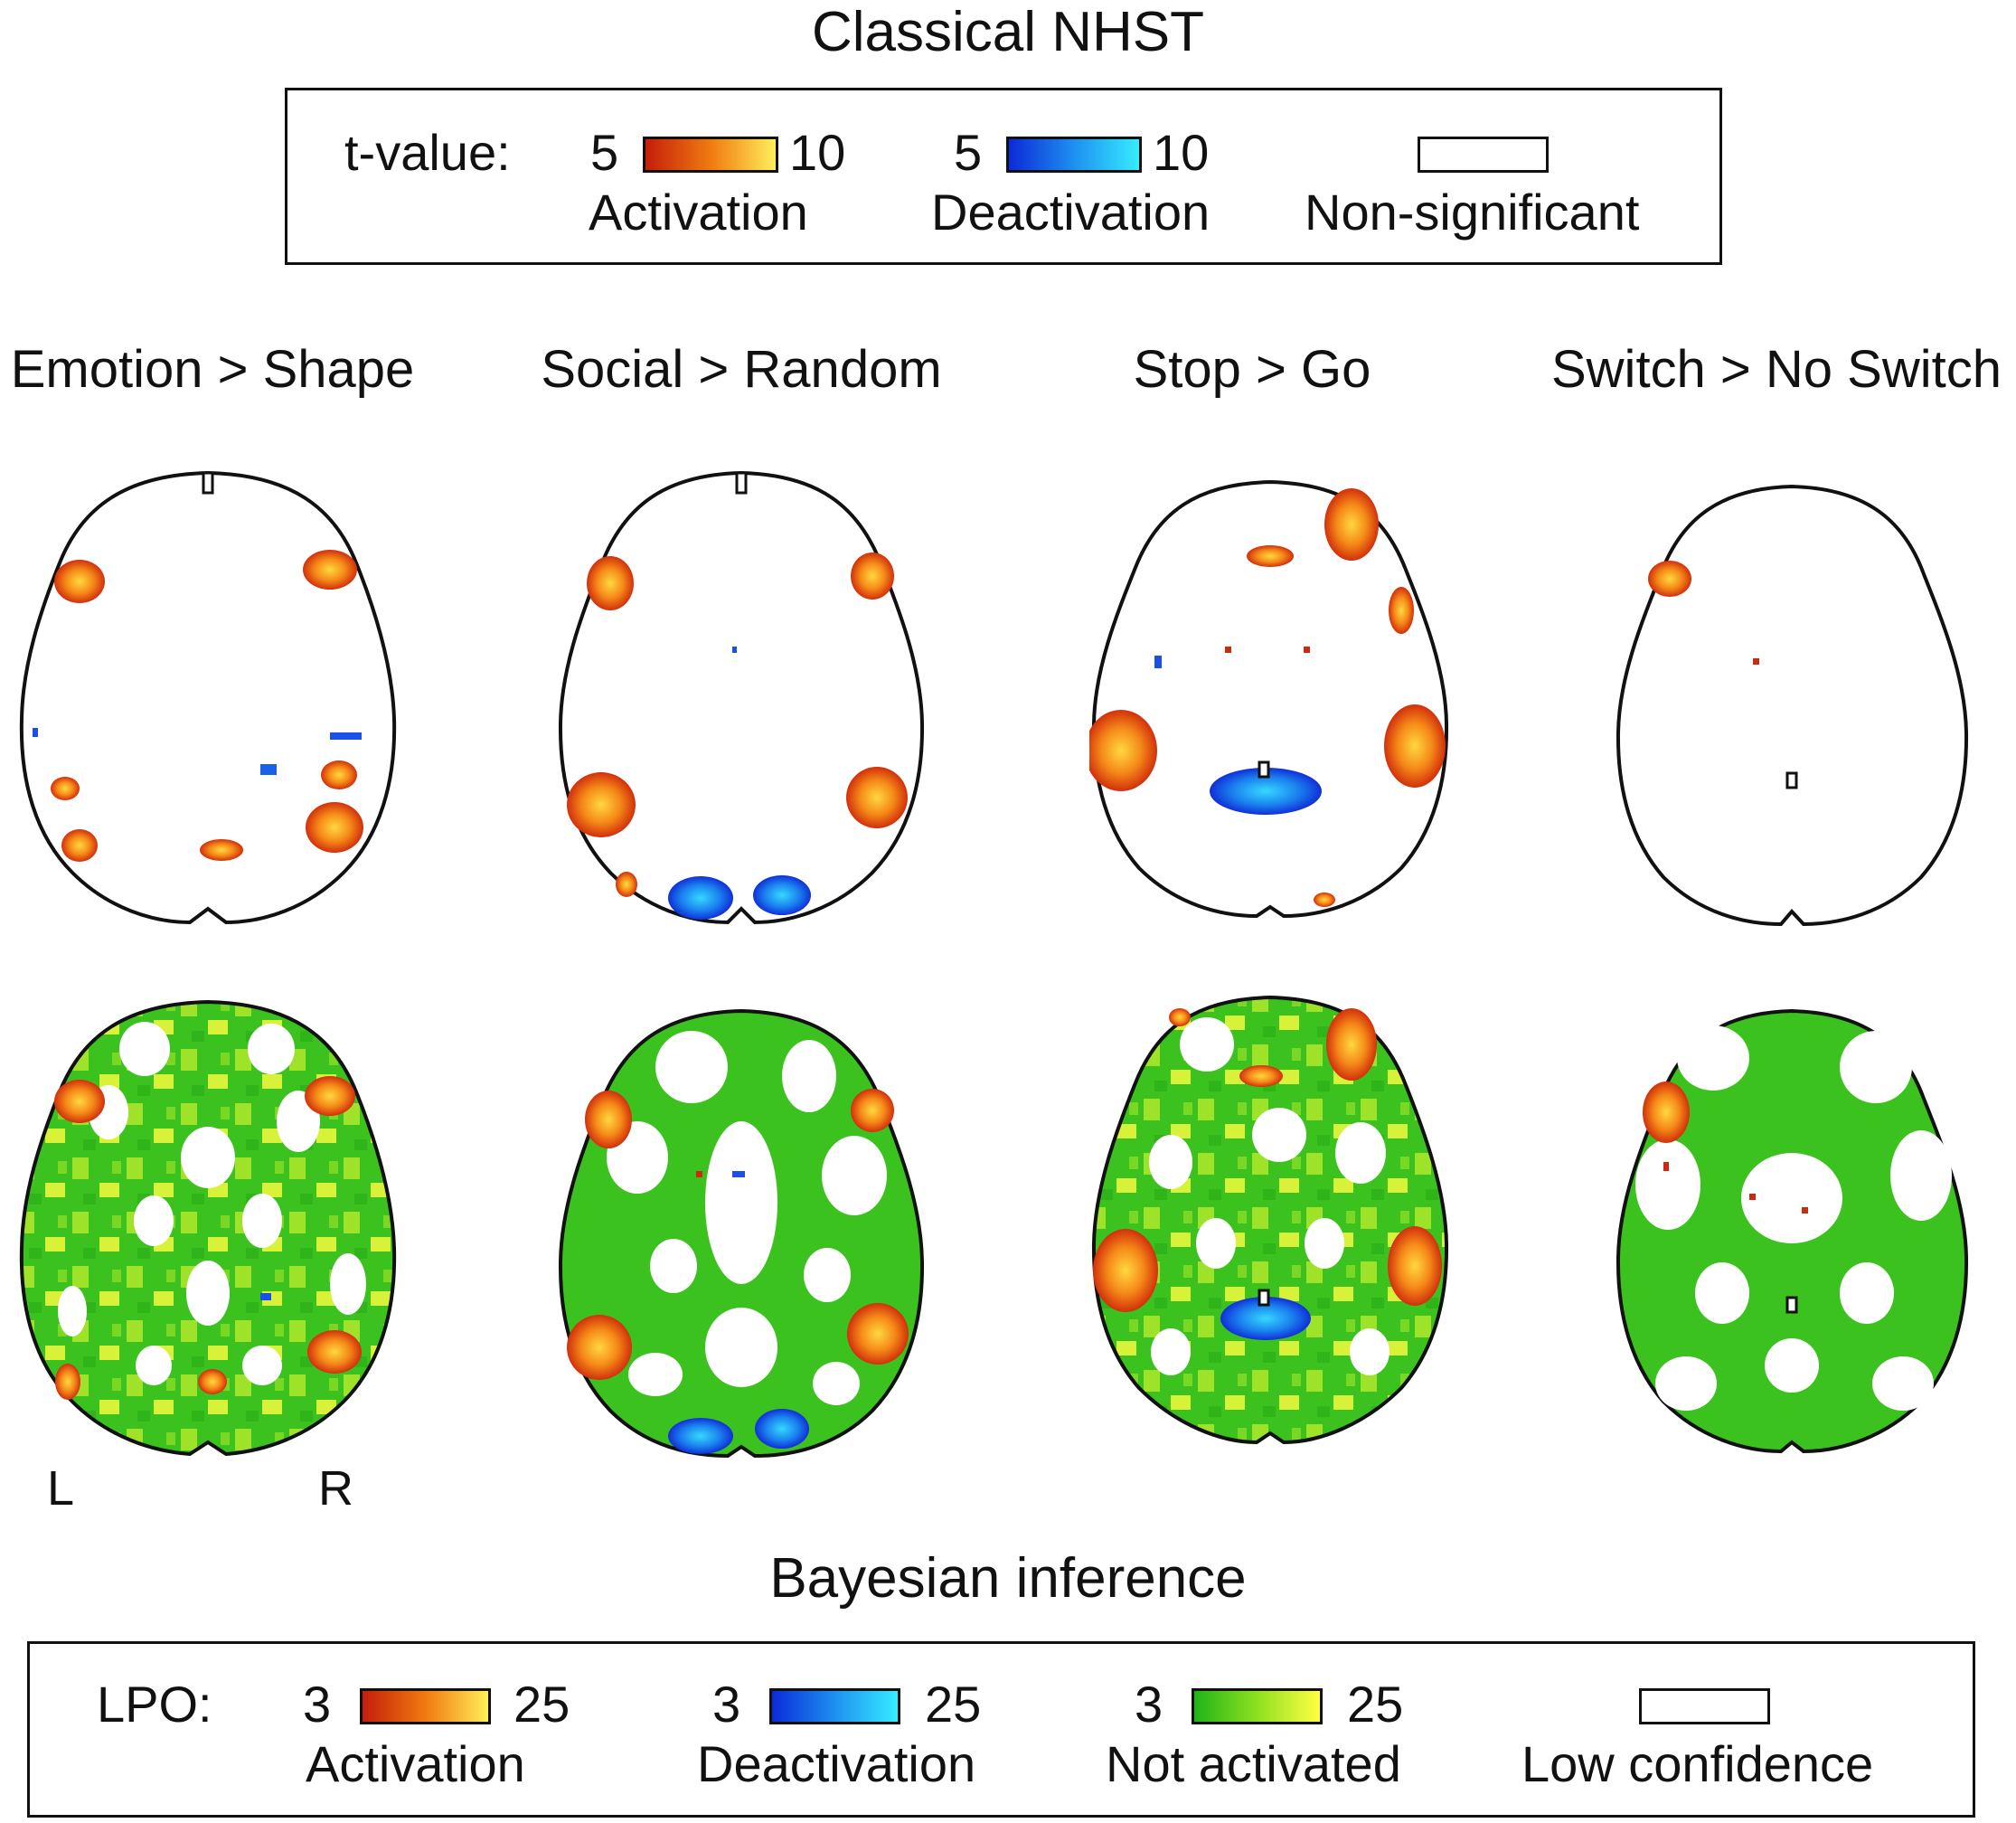  What do you see at coordinates (1008, 32) in the screenshot?
I see `nhst-title: Classical NHST` at bounding box center [1008, 32].